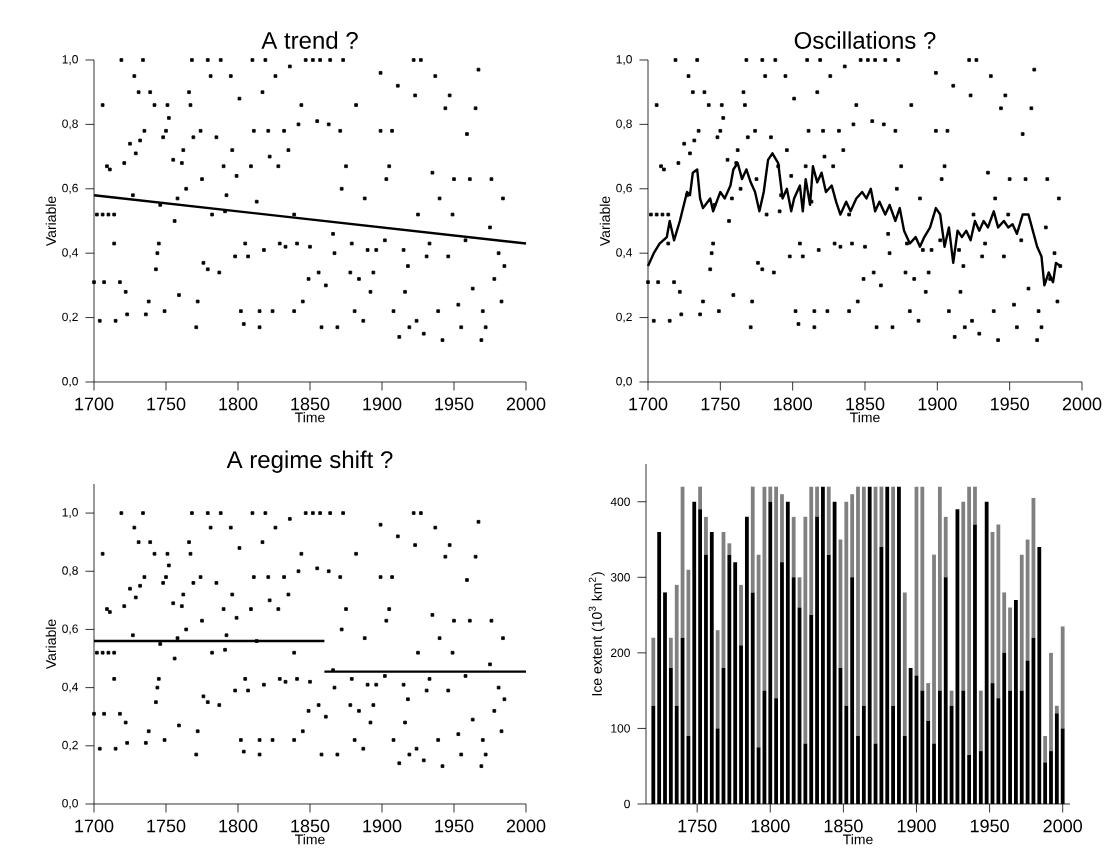 The image size is (1110, 852). What do you see at coordinates (309, 40) in the screenshot?
I see `chart-title: A trend ?` at bounding box center [309, 40].